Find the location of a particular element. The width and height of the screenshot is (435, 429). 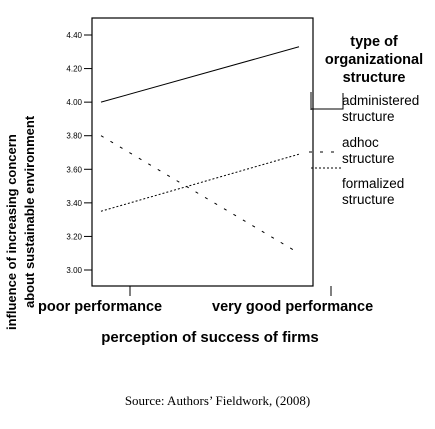

y-tick-label: 4.40 is located at coordinates (74, 35).